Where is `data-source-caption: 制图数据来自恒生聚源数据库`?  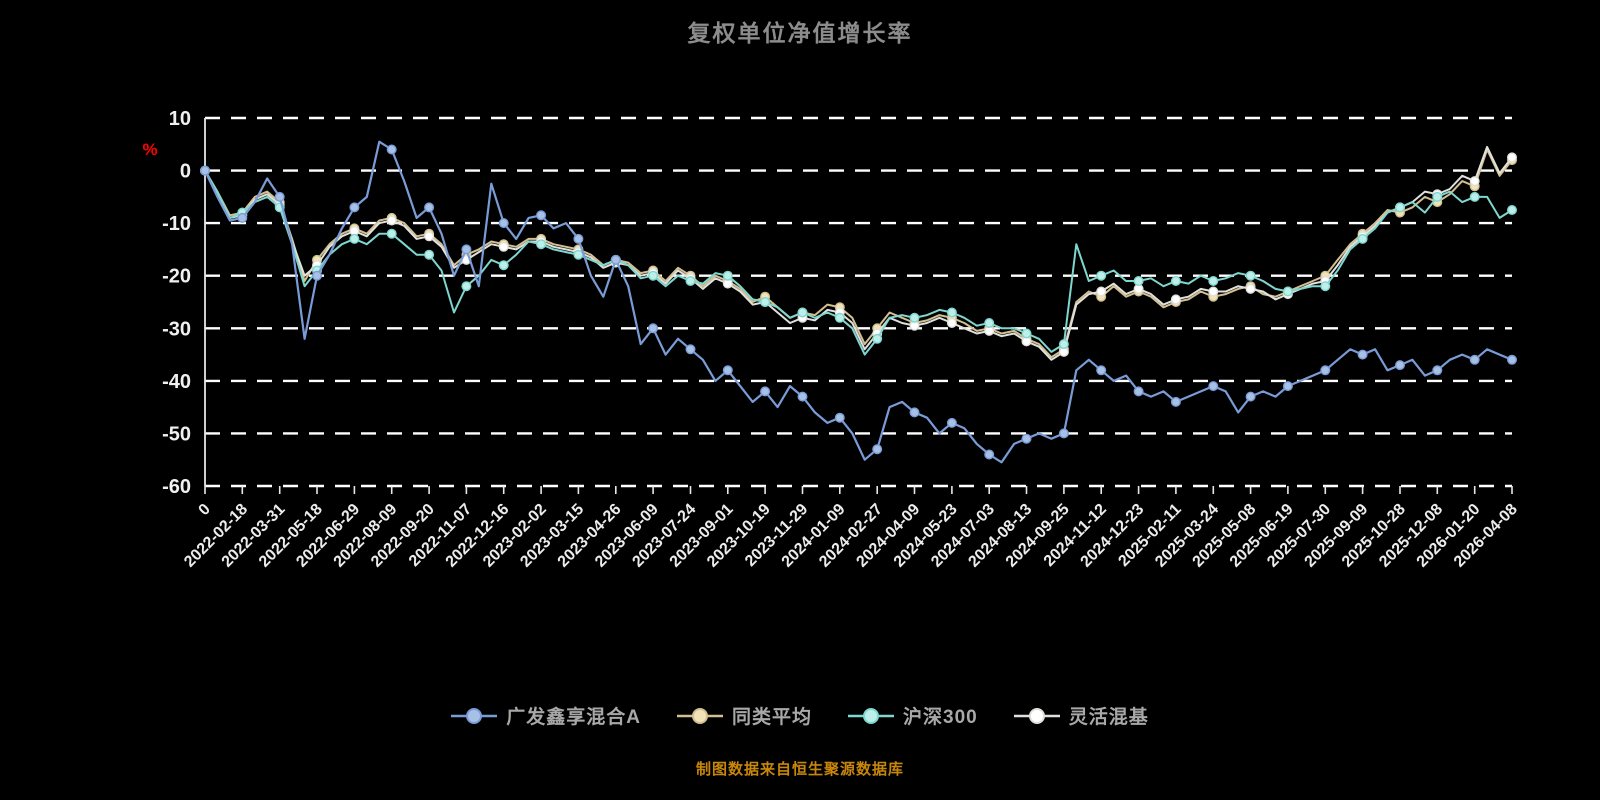 data-source-caption: 制图数据来自恒生聚源数据库 is located at coordinates (799, 769).